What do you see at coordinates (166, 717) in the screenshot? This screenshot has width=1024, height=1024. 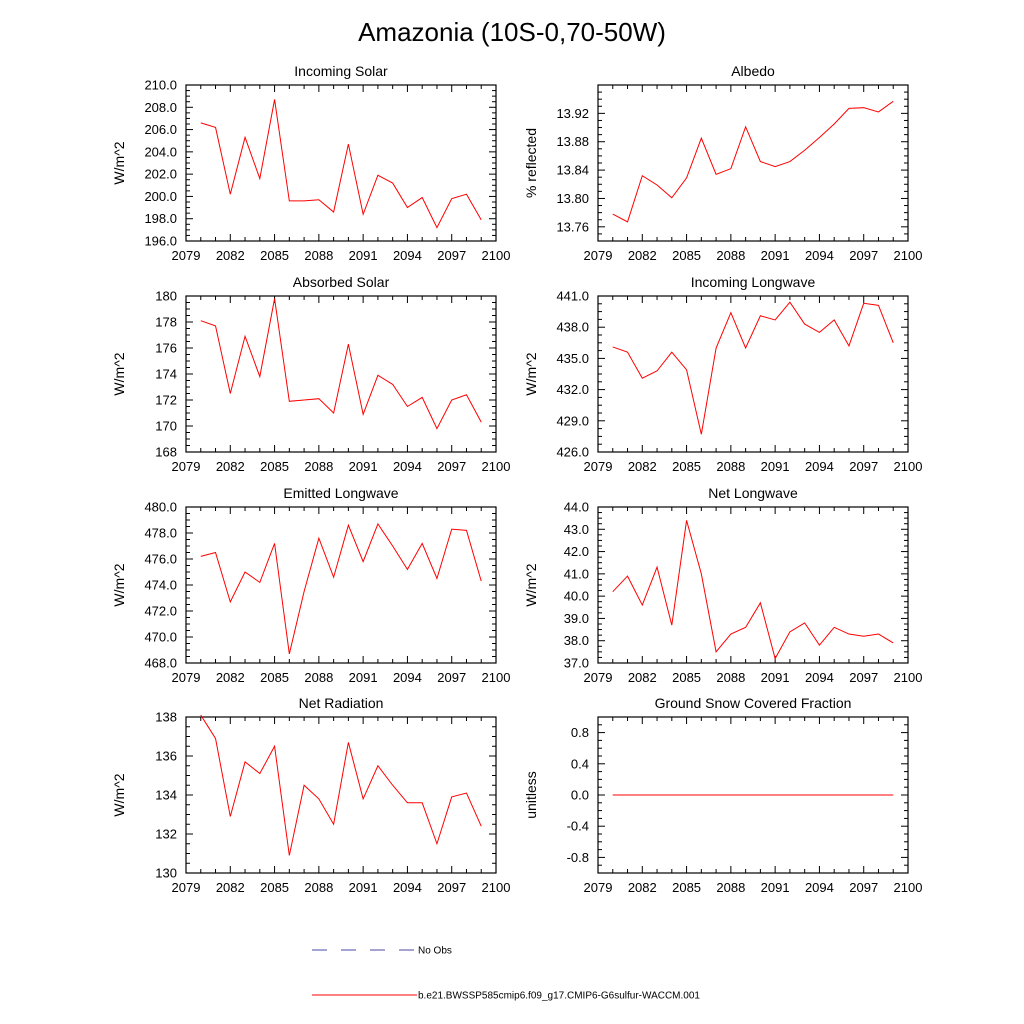 I see `y-tick-label: 138` at bounding box center [166, 717].